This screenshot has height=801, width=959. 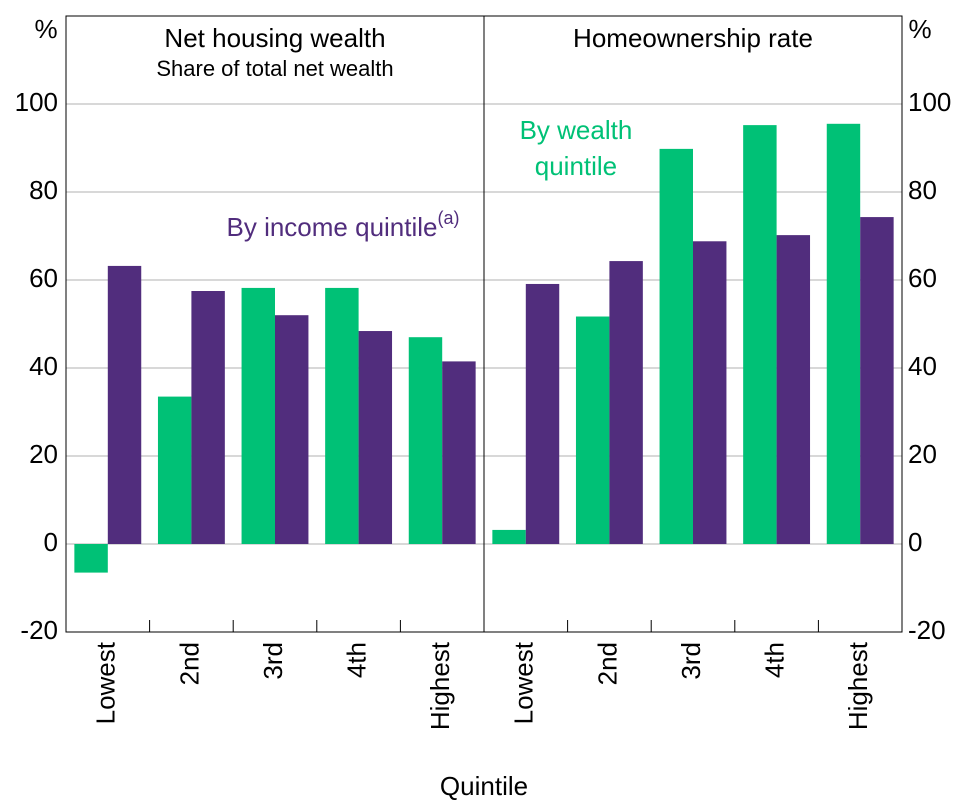 I want to click on series-label-note: (a), so click(x=449, y=218).